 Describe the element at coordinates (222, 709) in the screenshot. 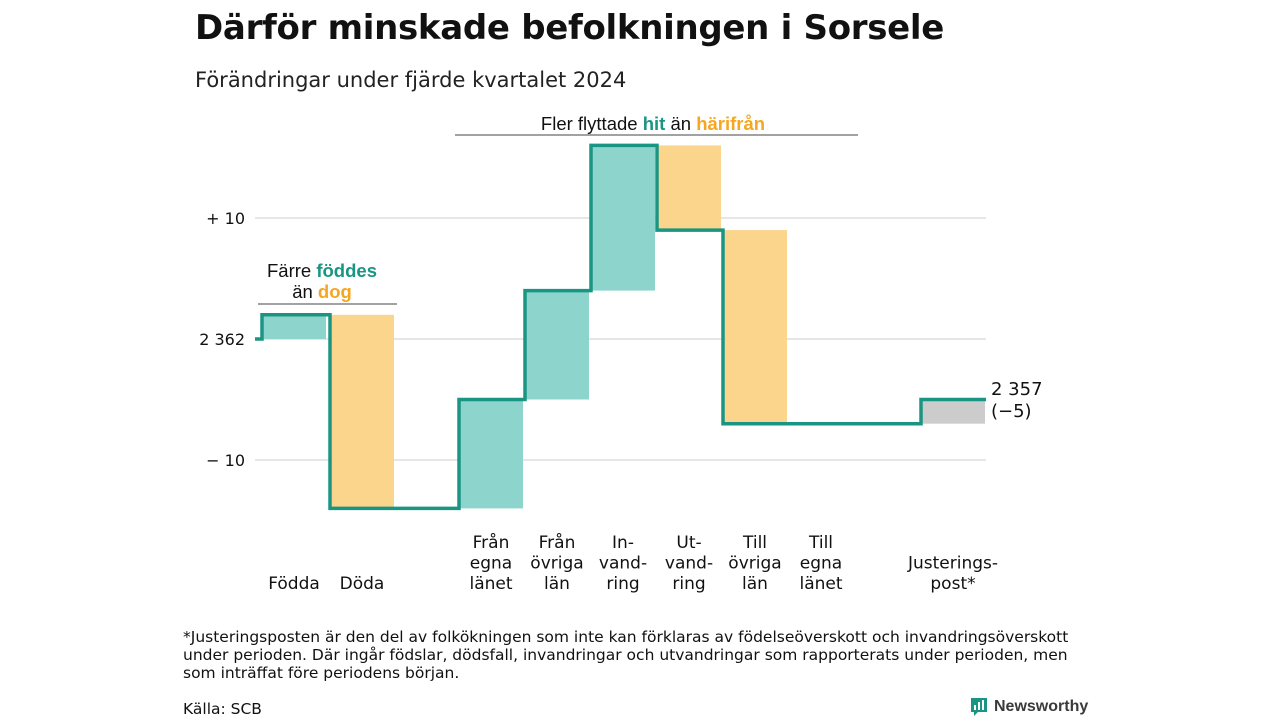

I see `source-label: Källa: SCB` at that location.